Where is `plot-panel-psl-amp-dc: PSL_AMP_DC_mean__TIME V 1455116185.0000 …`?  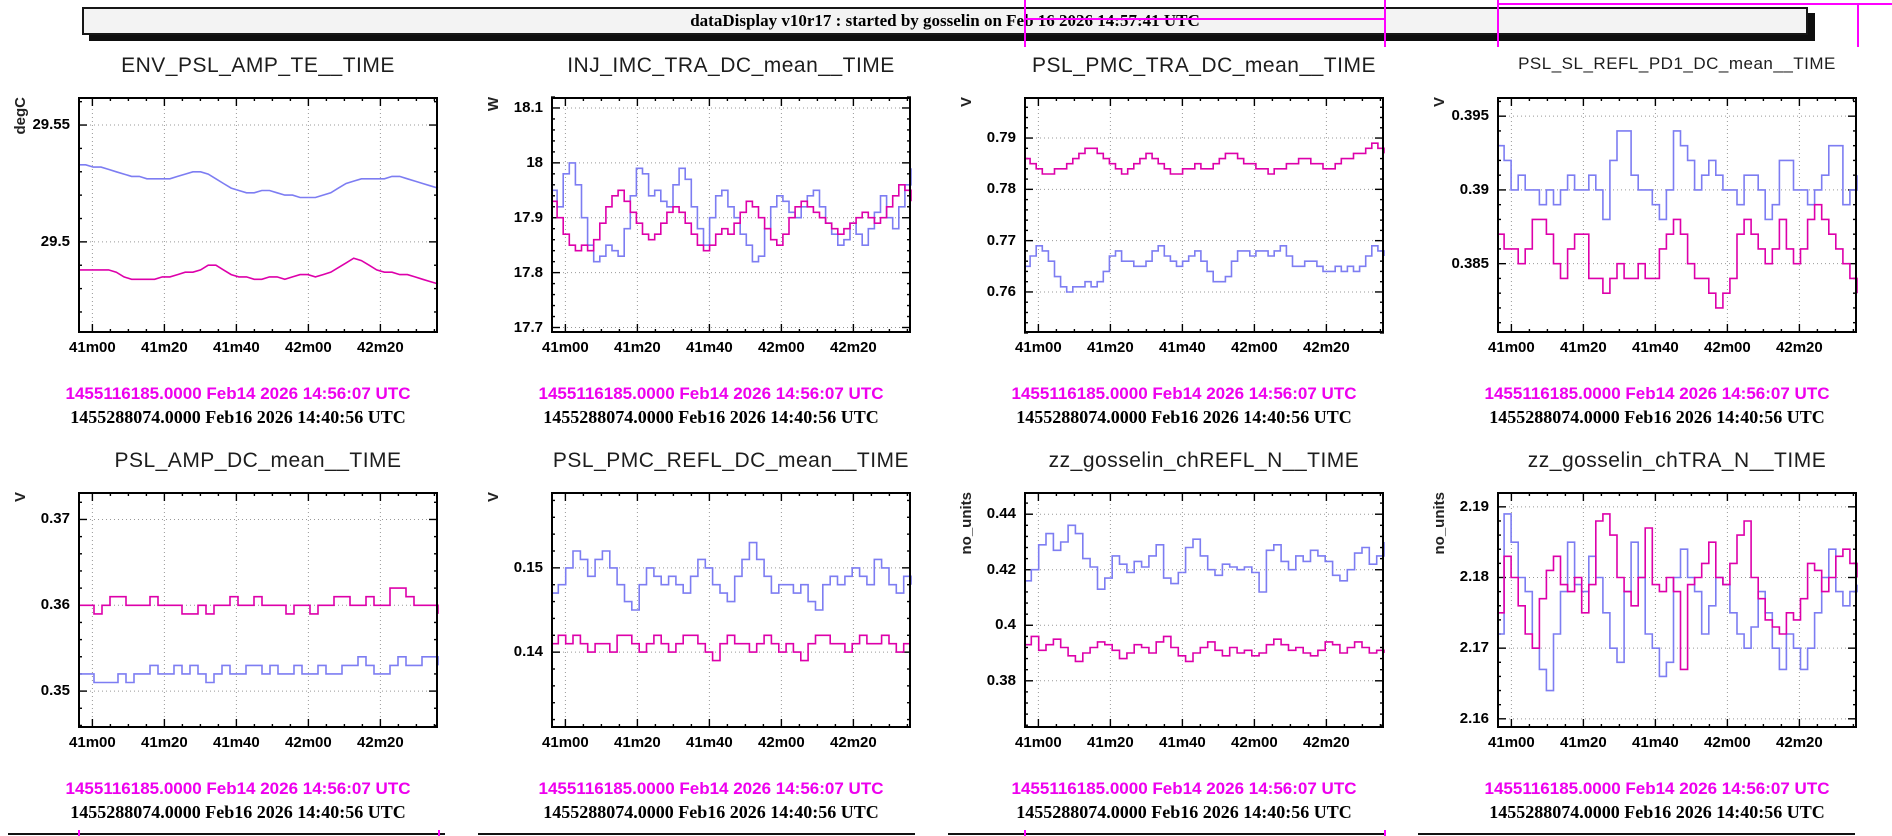
plot-panel-psl-amp-dc: PSL_AMP_DC_mean__TIME V 1455116185.0000 … is located at coordinates (236, 634).